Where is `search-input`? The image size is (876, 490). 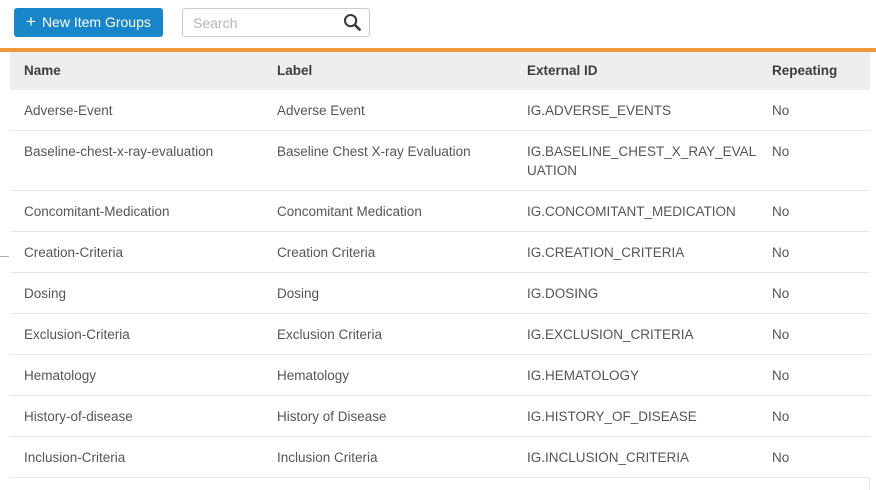 search-input is located at coordinates (276, 22).